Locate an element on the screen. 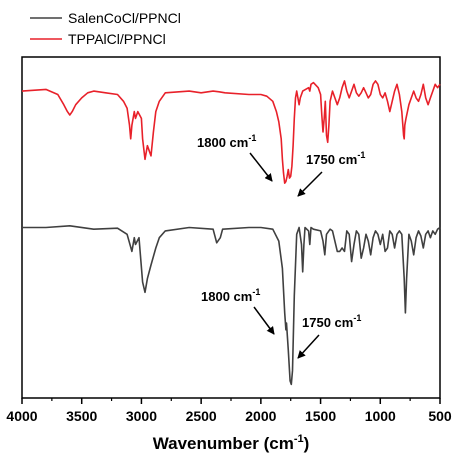  annotation-label-1800-upper: 1800 cm-1 is located at coordinates (226, 141).